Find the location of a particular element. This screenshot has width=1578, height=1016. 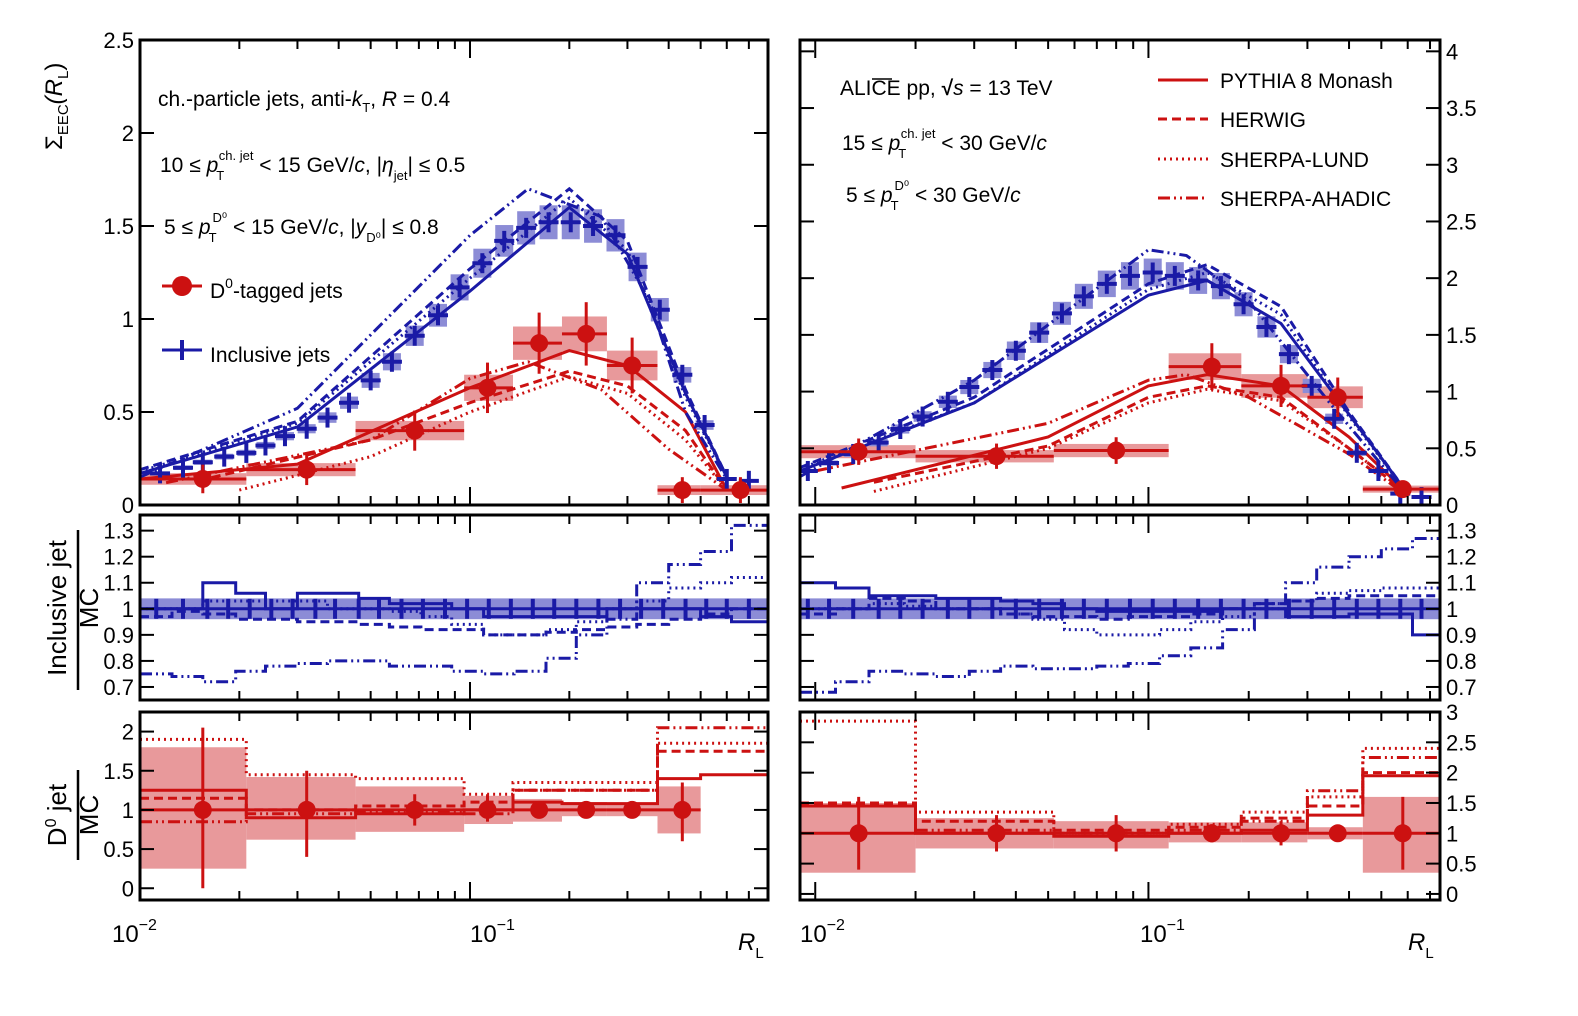

d0-lund-curve-right-top is located at coordinates (1141, 441).